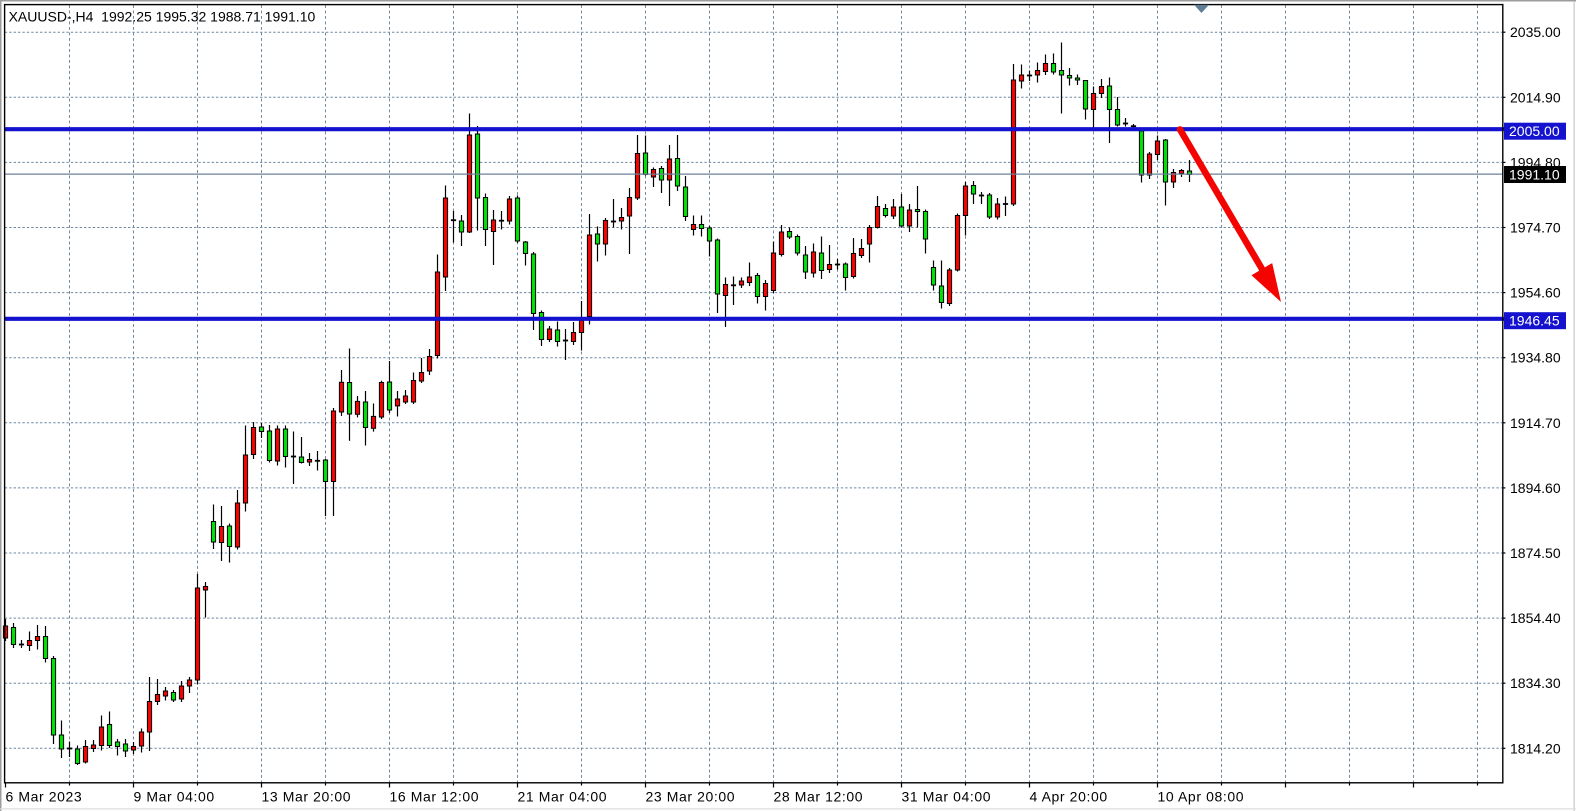  Describe the element at coordinates (563, 797) in the screenshot. I see `svg-text: 21 Mar 04:00` at that location.